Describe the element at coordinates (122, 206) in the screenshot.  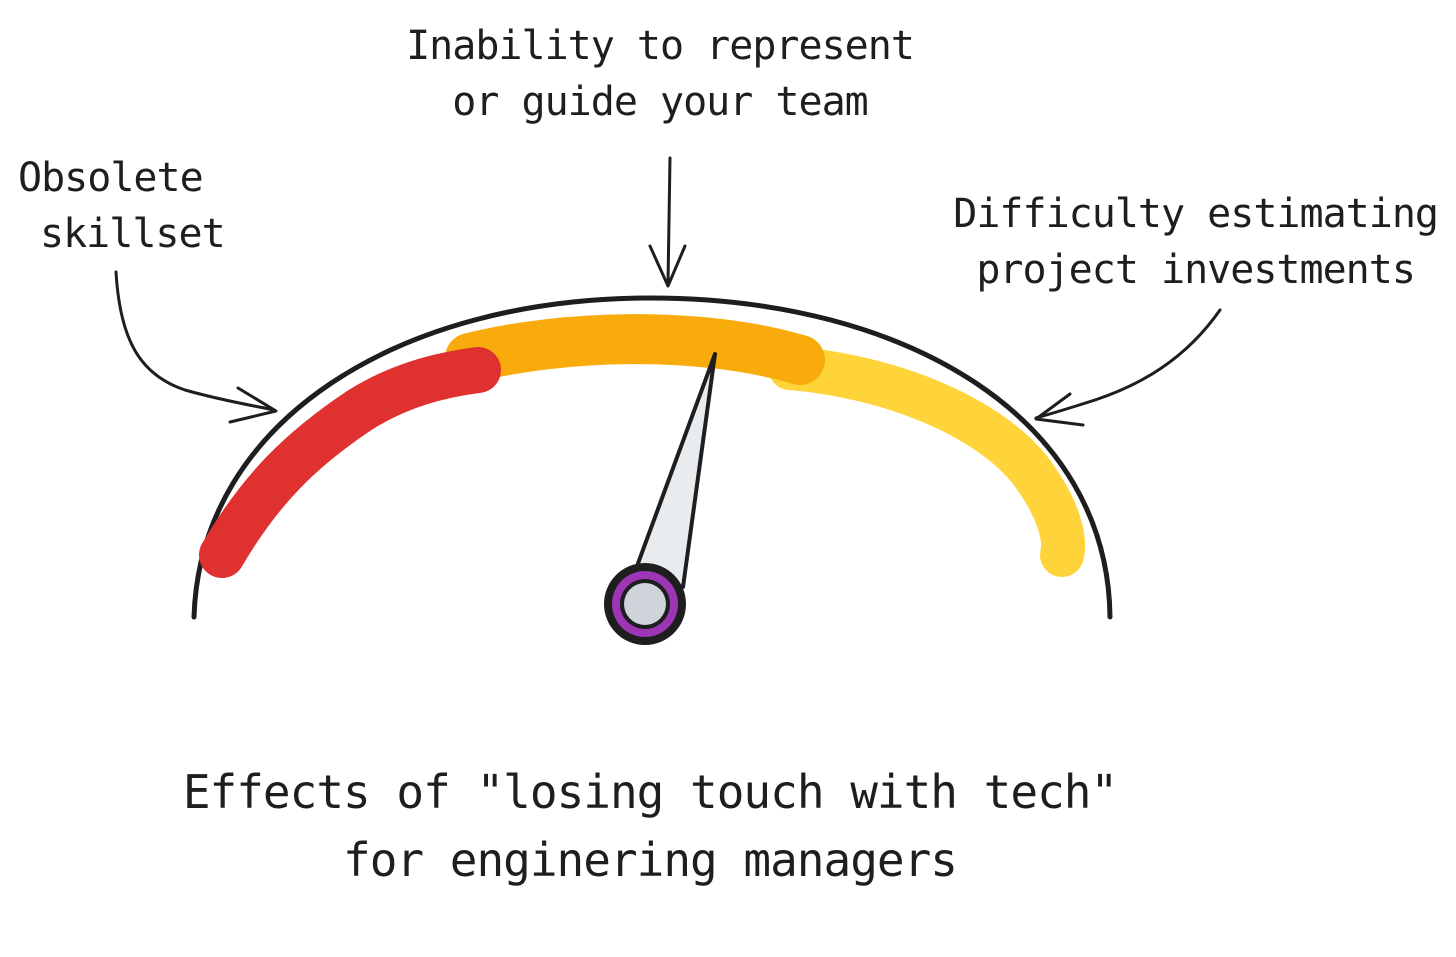
I see `annotation-left: Obsolete skillset` at that location.